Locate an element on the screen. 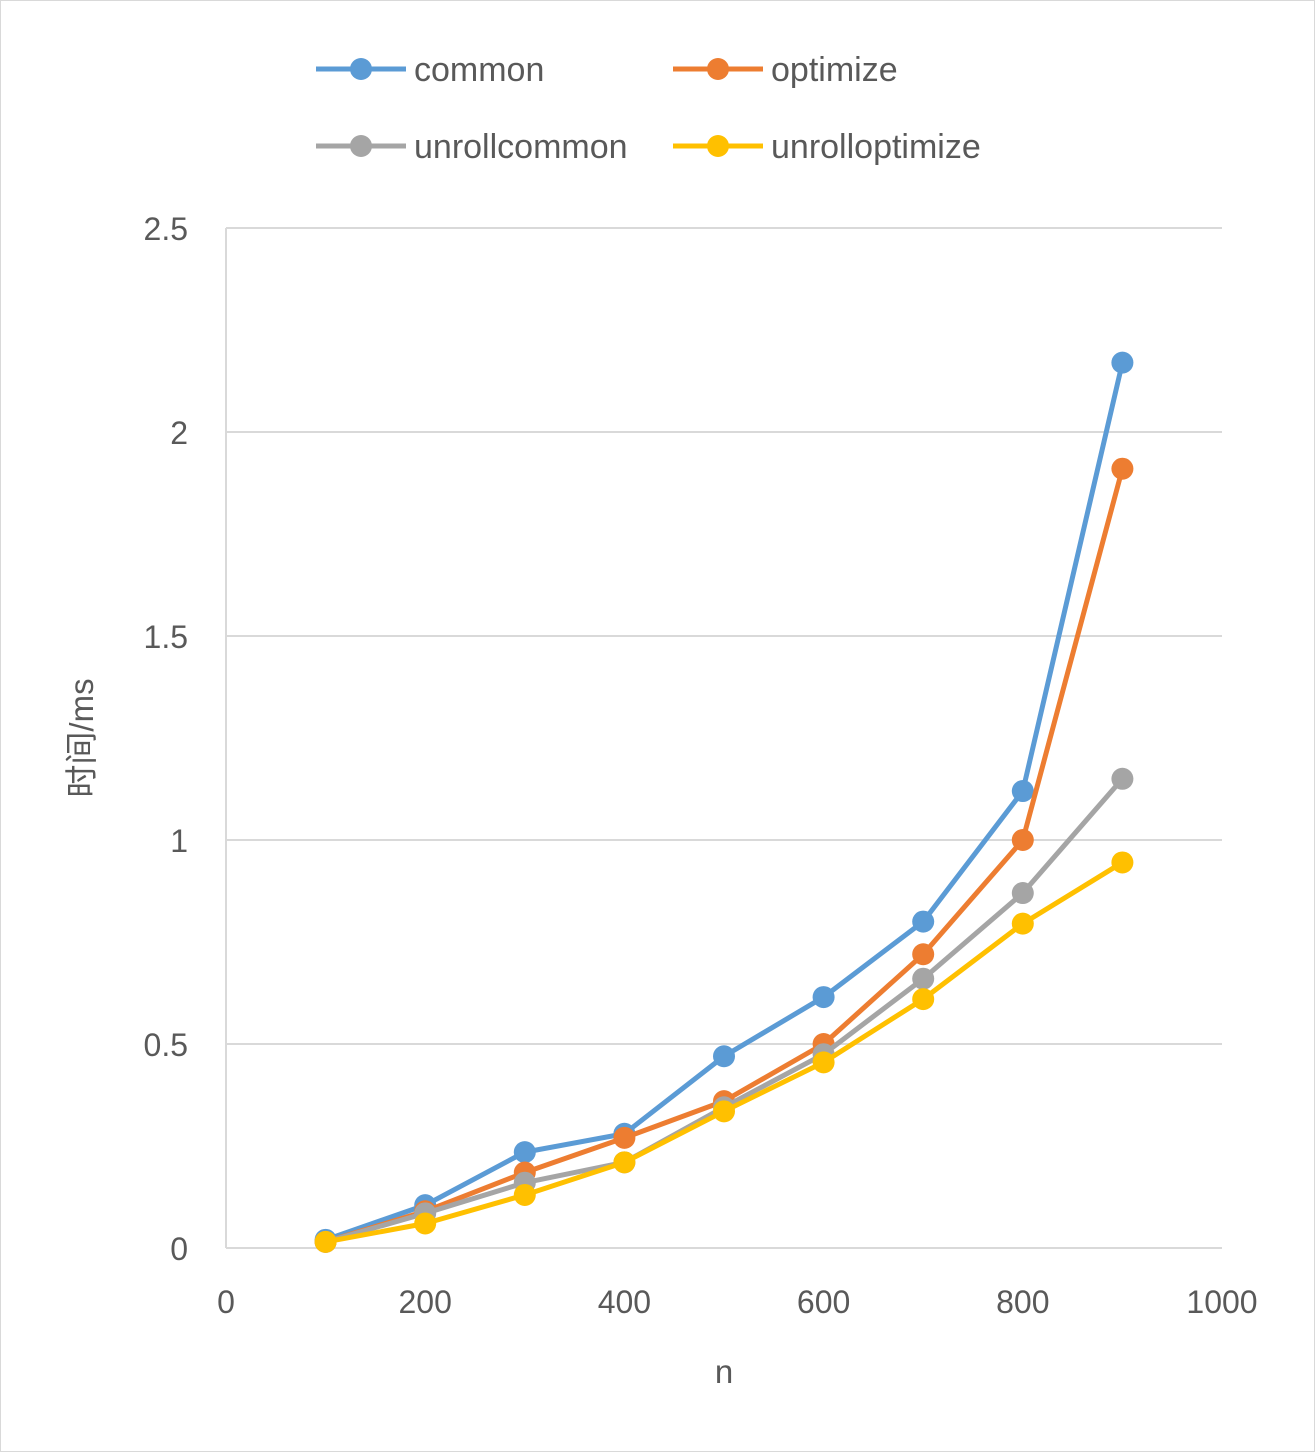 The width and height of the screenshot is (1315, 1456). x-tick-label: 200 is located at coordinates (425, 1302).